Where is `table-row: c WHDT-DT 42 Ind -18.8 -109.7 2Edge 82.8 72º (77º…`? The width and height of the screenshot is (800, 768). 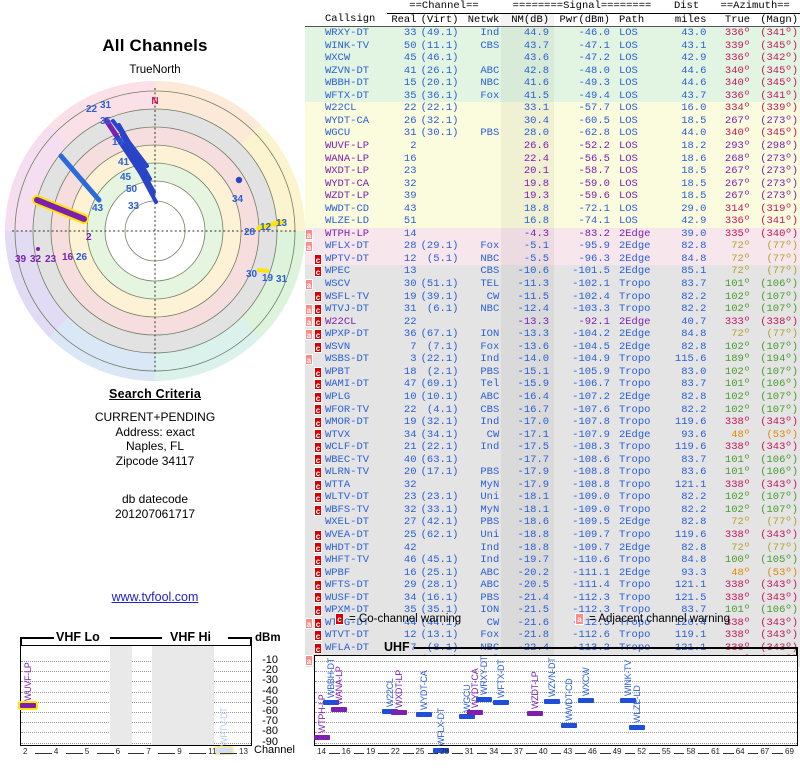 table-row: c WHDT-DT 42 Ind -18.8 -109.7 2Edge 82.8 72º (77º… is located at coordinates (552, 548).